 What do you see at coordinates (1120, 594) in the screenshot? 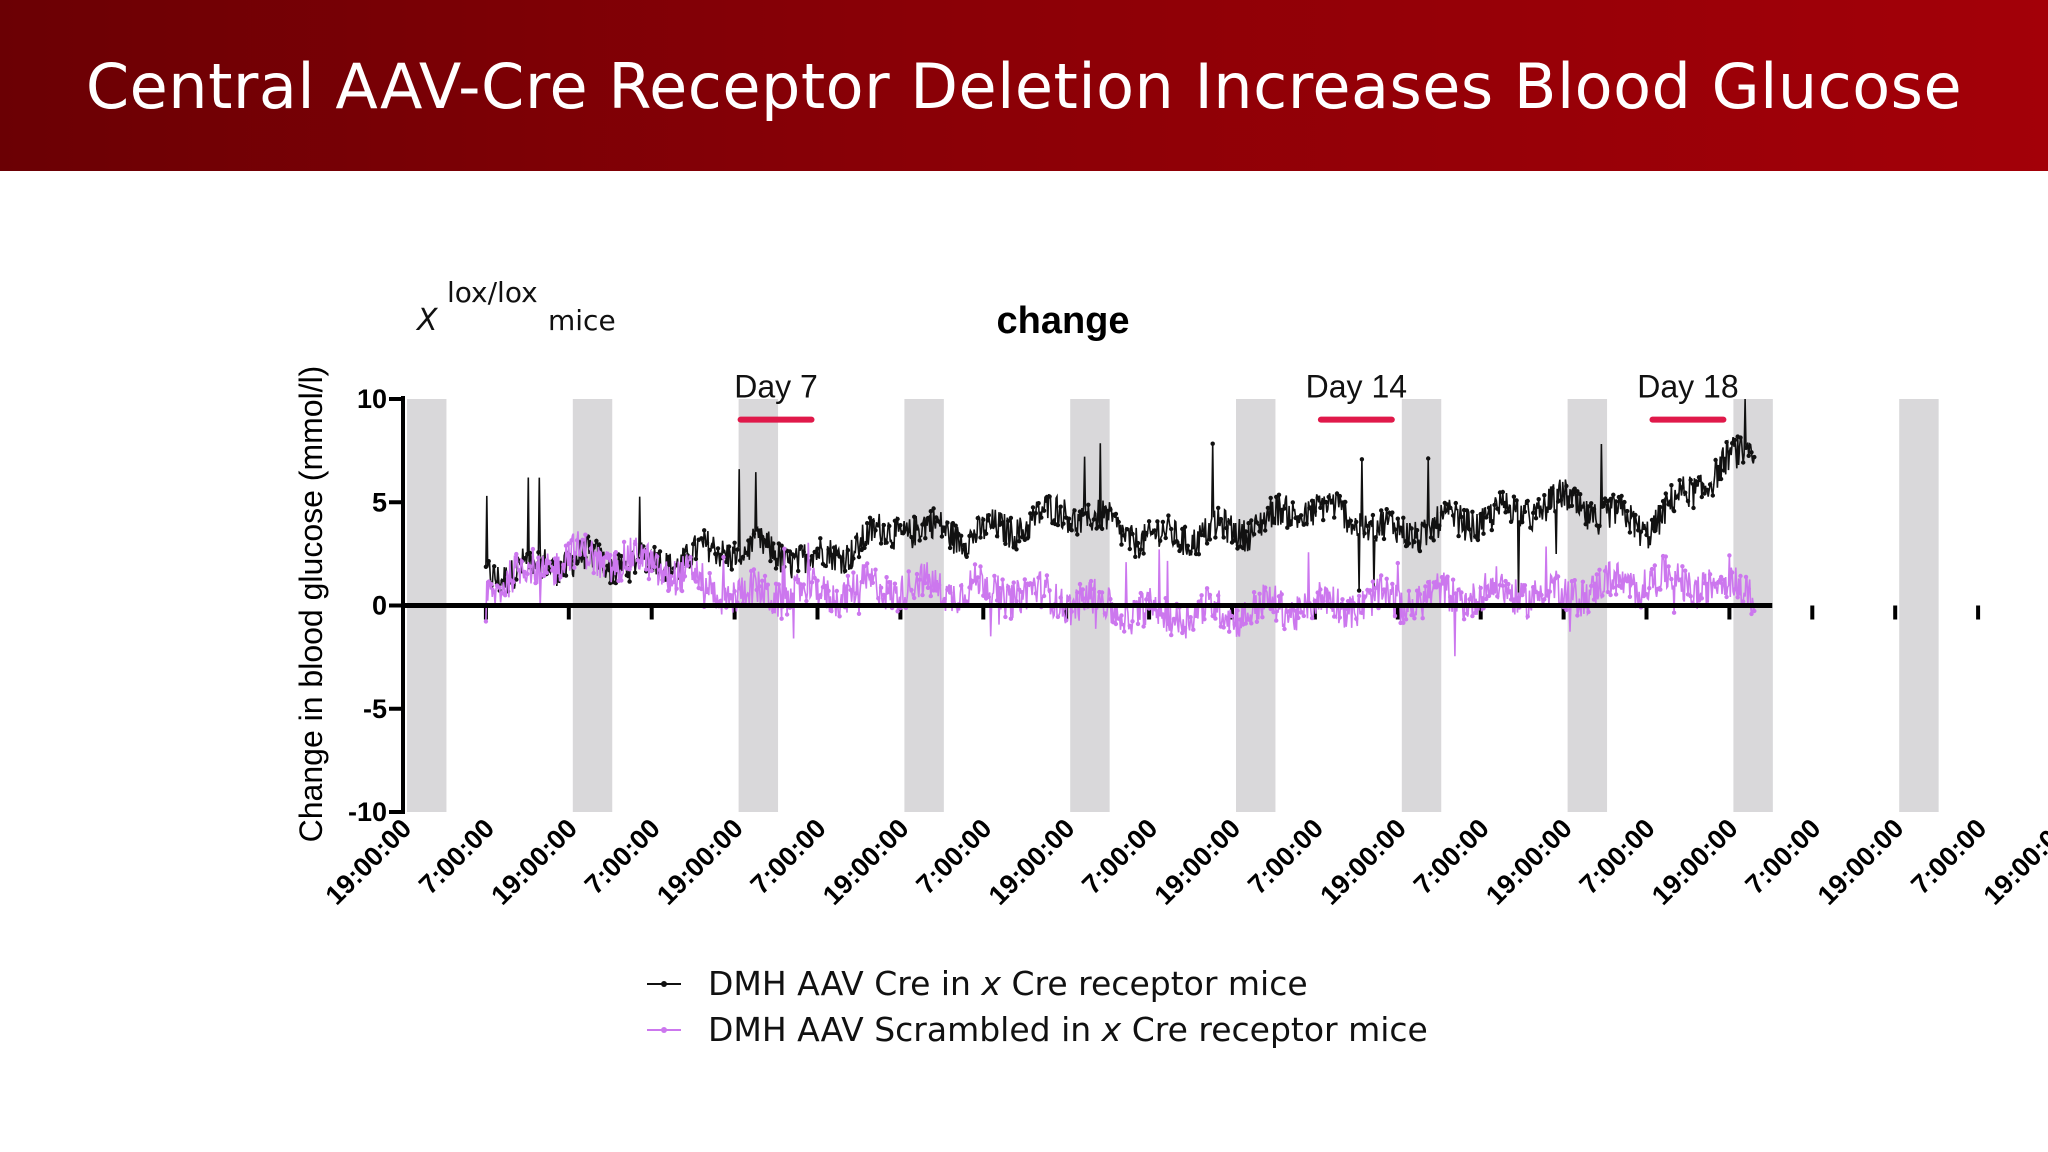
I see `series-line` at bounding box center [1120, 594].